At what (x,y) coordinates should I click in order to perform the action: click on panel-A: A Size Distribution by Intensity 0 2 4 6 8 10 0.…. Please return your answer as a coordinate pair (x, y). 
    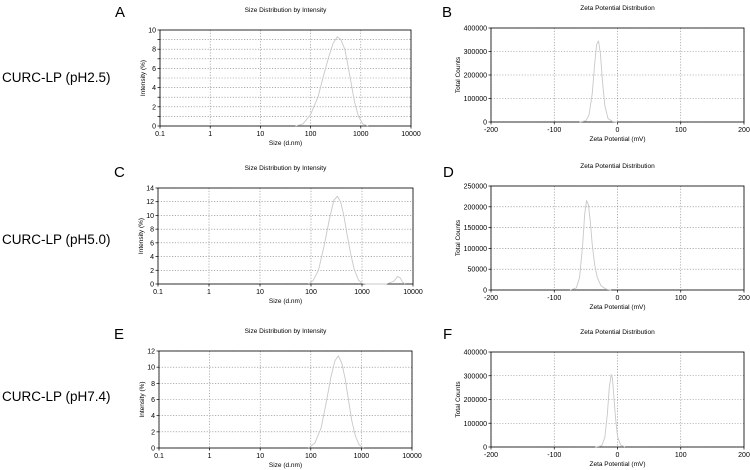
    Looking at the image, I should click on (268, 75).